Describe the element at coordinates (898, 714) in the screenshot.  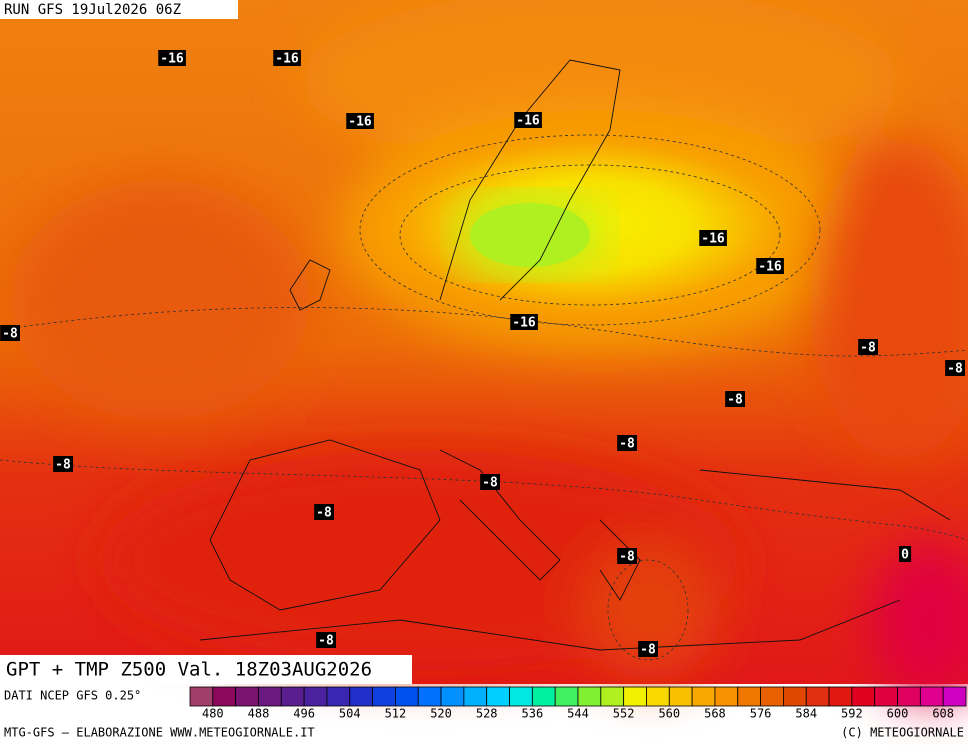
I see `colorbar-label: 600` at that location.